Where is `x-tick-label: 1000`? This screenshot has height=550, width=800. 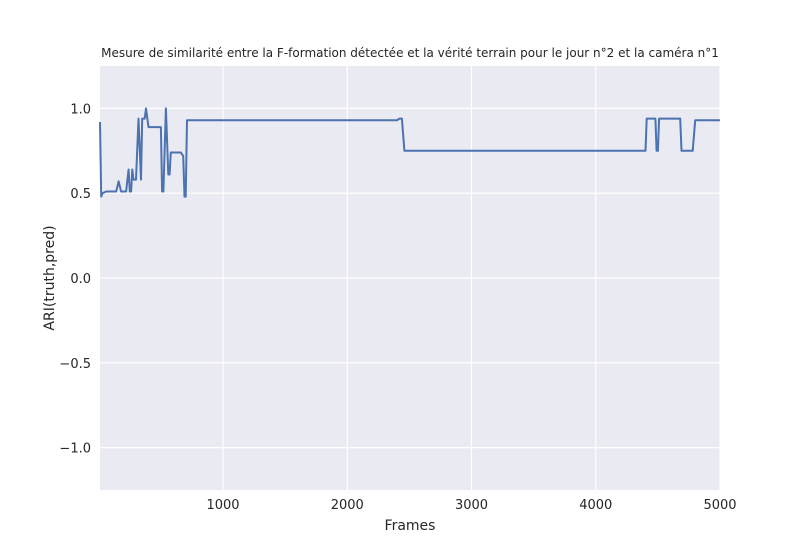
x-tick-label: 1000 is located at coordinates (222, 505).